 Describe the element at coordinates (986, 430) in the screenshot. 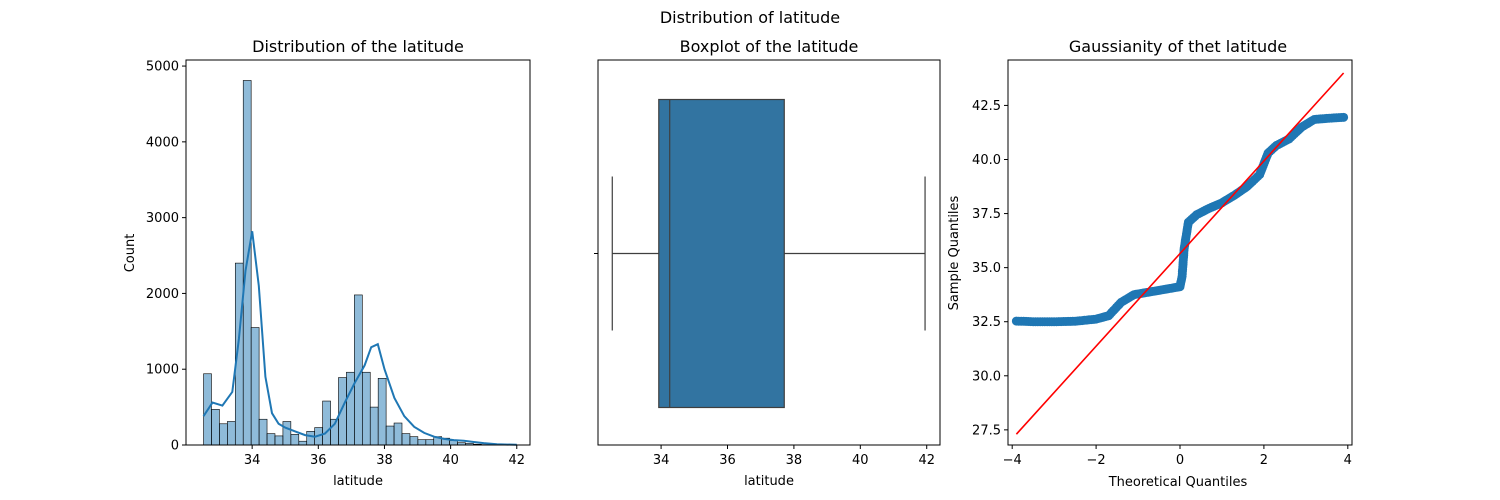

I see `qq-ytick-label: 27.5` at that location.